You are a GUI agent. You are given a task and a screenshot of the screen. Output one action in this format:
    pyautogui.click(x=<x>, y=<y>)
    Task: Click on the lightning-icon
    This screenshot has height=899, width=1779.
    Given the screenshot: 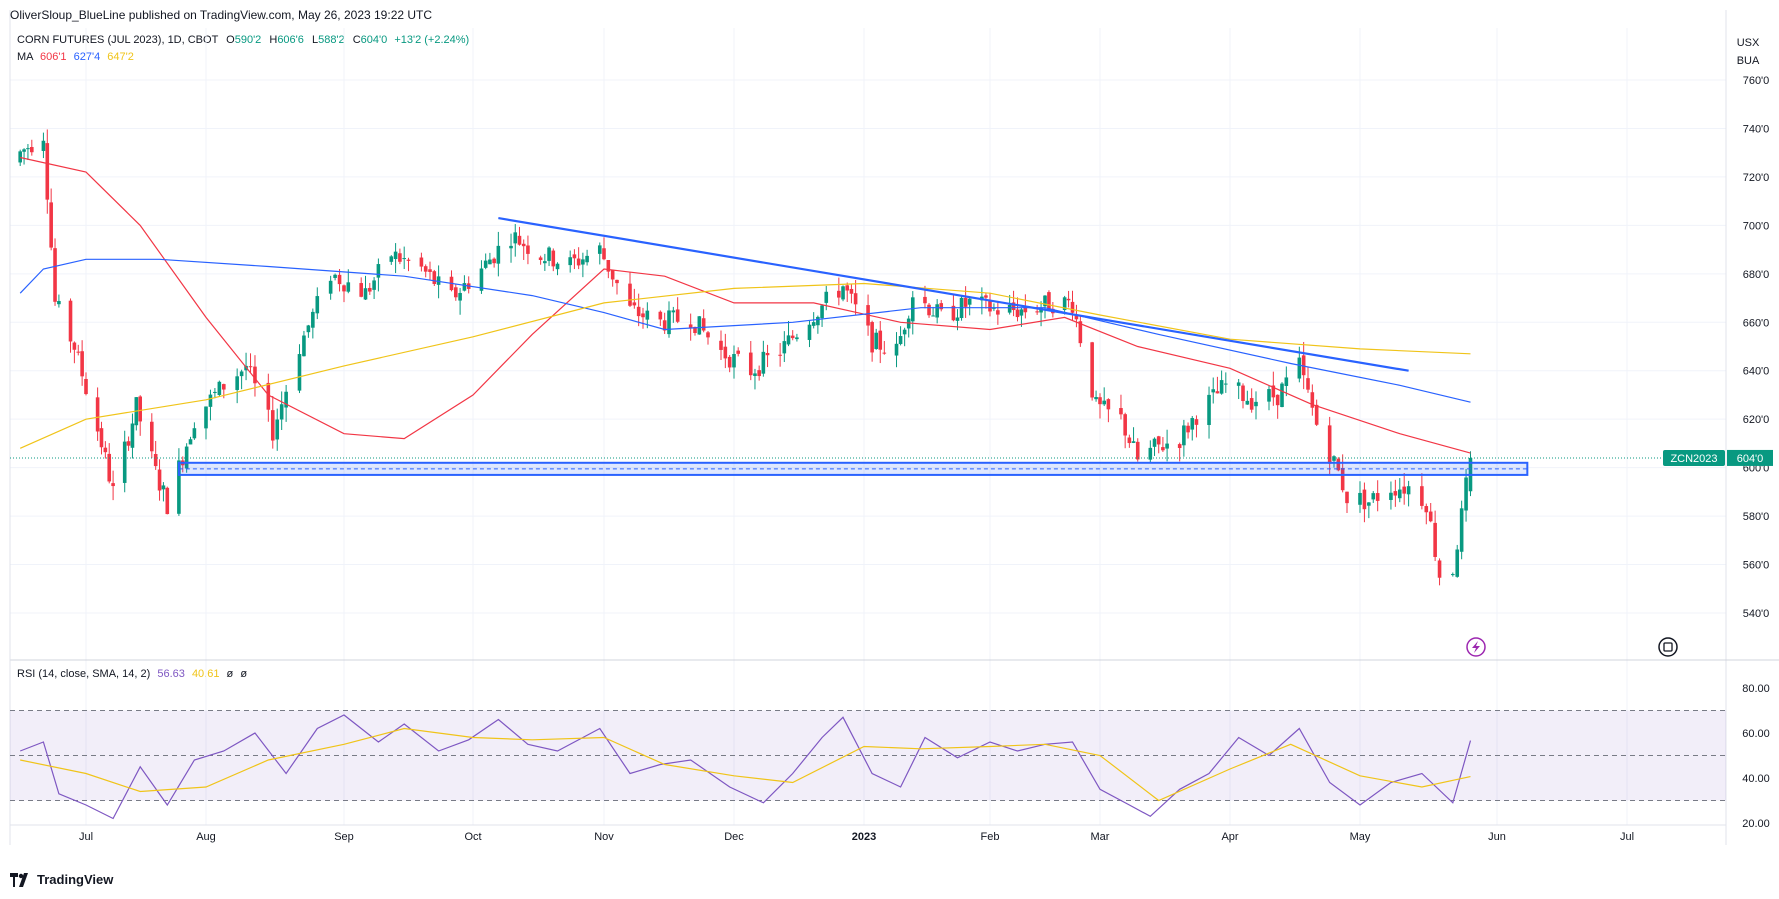 What is the action you would take?
    pyautogui.click(x=1476, y=647)
    